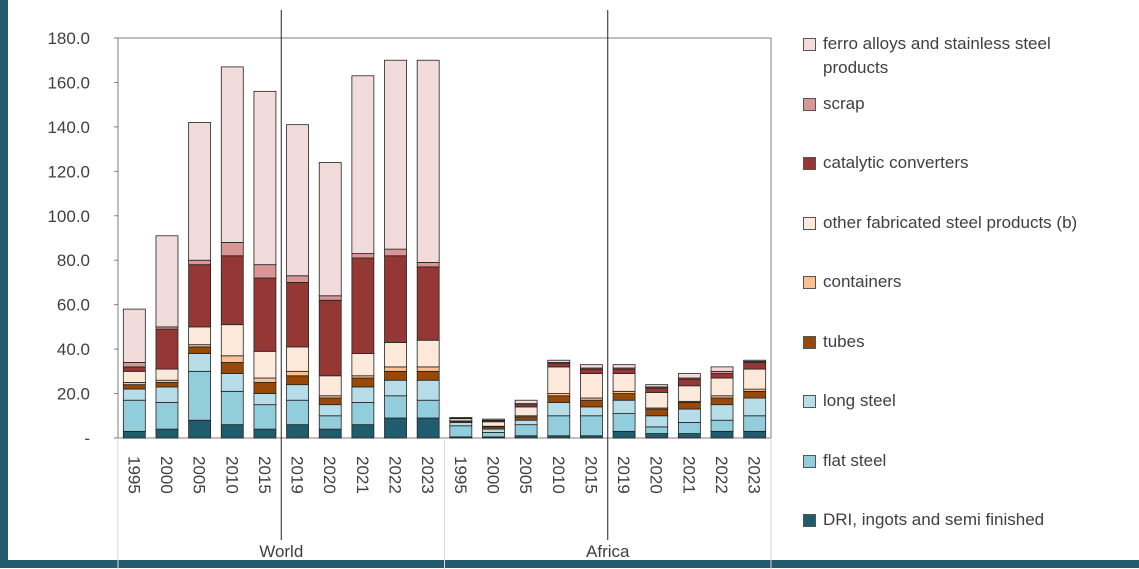 The width and height of the screenshot is (1139, 569). Describe the element at coordinates (896, 162) in the screenshot. I see `legend-label: catalytic converters` at that location.